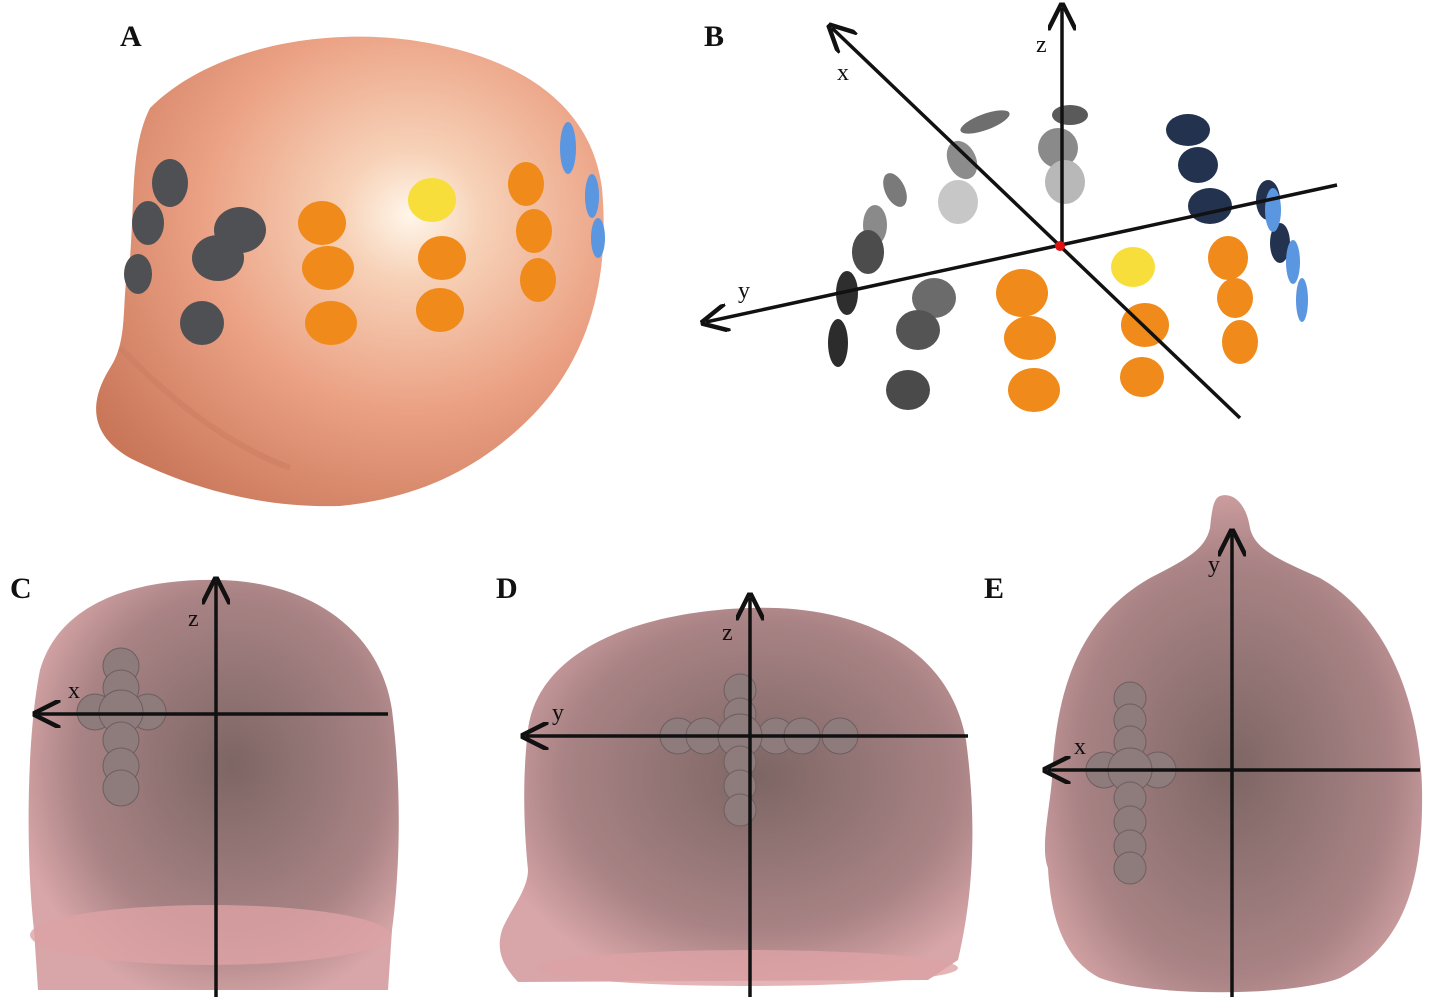  Describe the element at coordinates (994, 588) in the screenshot. I see `panel-e-label: E` at that location.